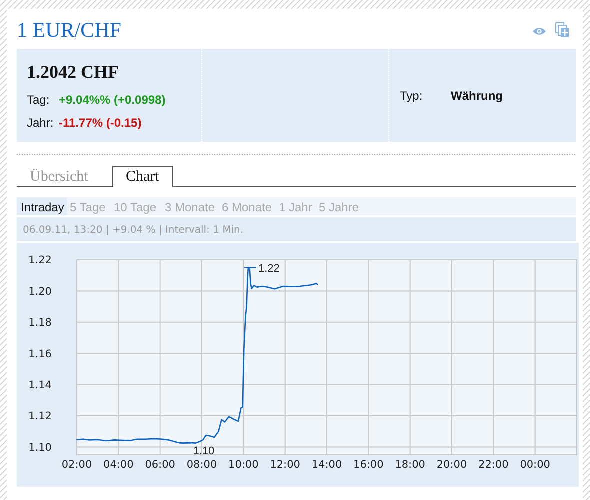  What do you see at coordinates (40, 385) in the screenshot?
I see `y-tick-label: 1.14` at bounding box center [40, 385].